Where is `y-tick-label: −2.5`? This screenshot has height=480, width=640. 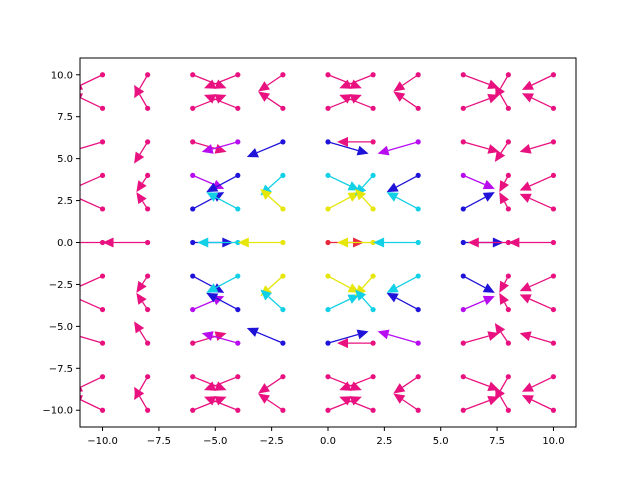 y-tick-label: −2.5 is located at coordinates (61, 285).